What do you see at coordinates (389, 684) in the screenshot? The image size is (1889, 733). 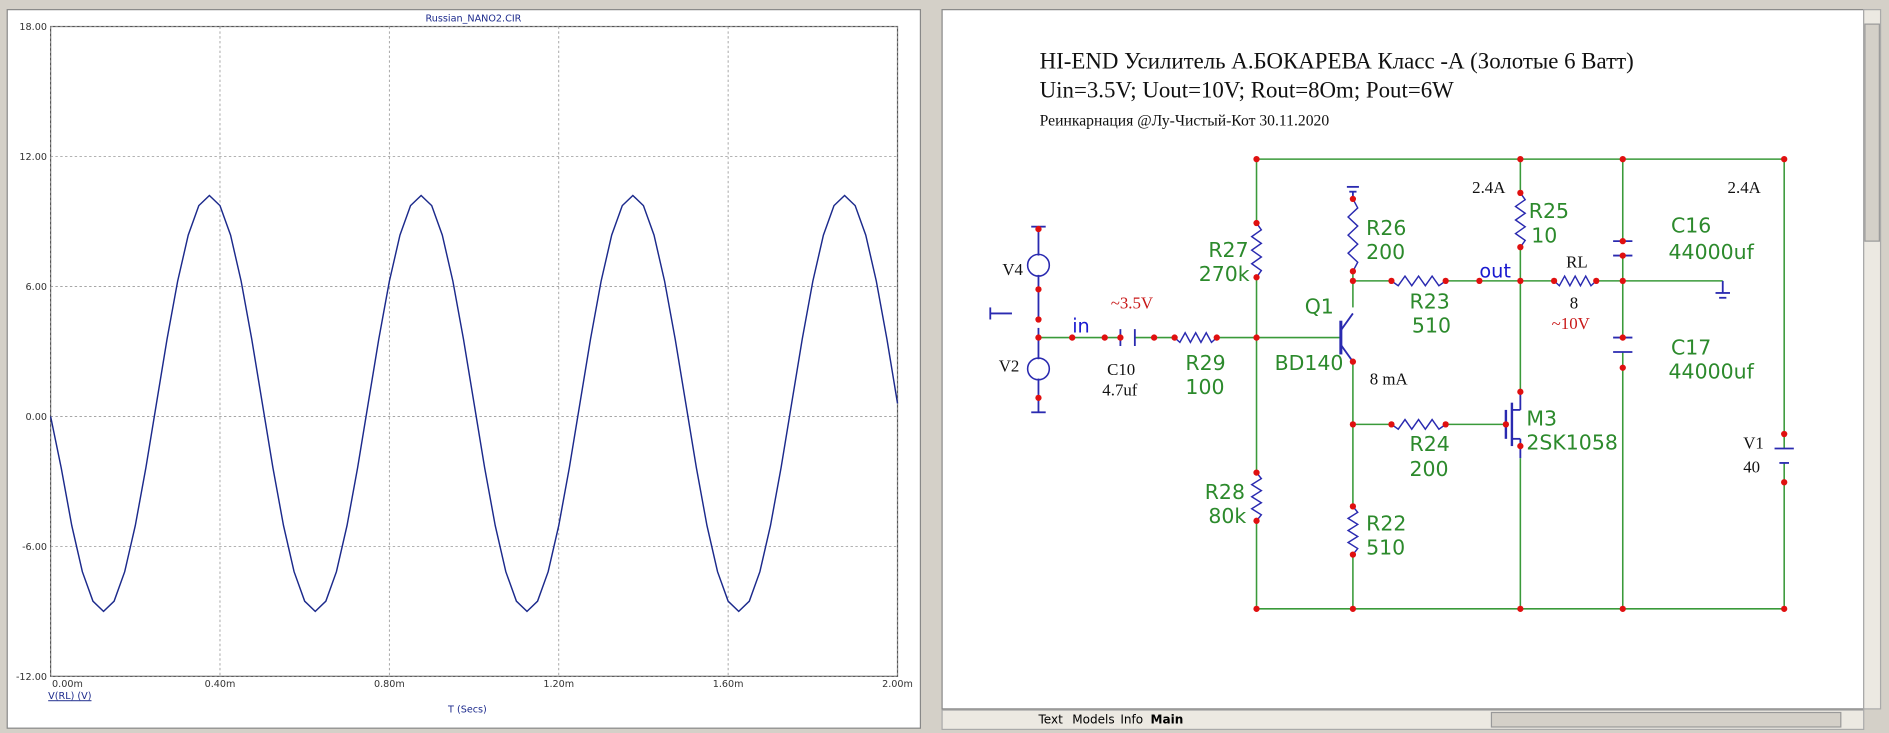 I see `x-tick-label: 0.80m` at bounding box center [389, 684].